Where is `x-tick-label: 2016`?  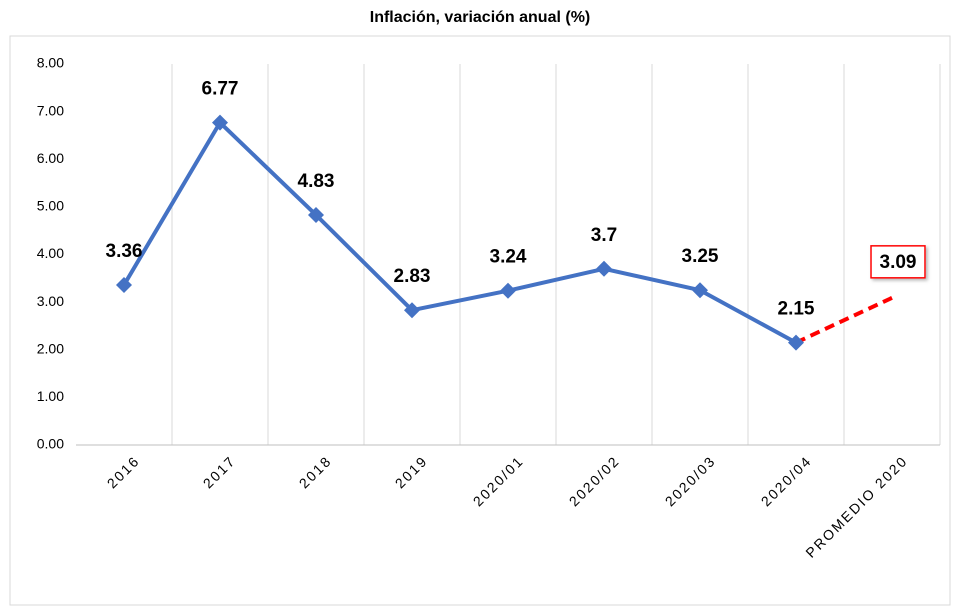
x-tick-label: 2016 is located at coordinates (123, 471).